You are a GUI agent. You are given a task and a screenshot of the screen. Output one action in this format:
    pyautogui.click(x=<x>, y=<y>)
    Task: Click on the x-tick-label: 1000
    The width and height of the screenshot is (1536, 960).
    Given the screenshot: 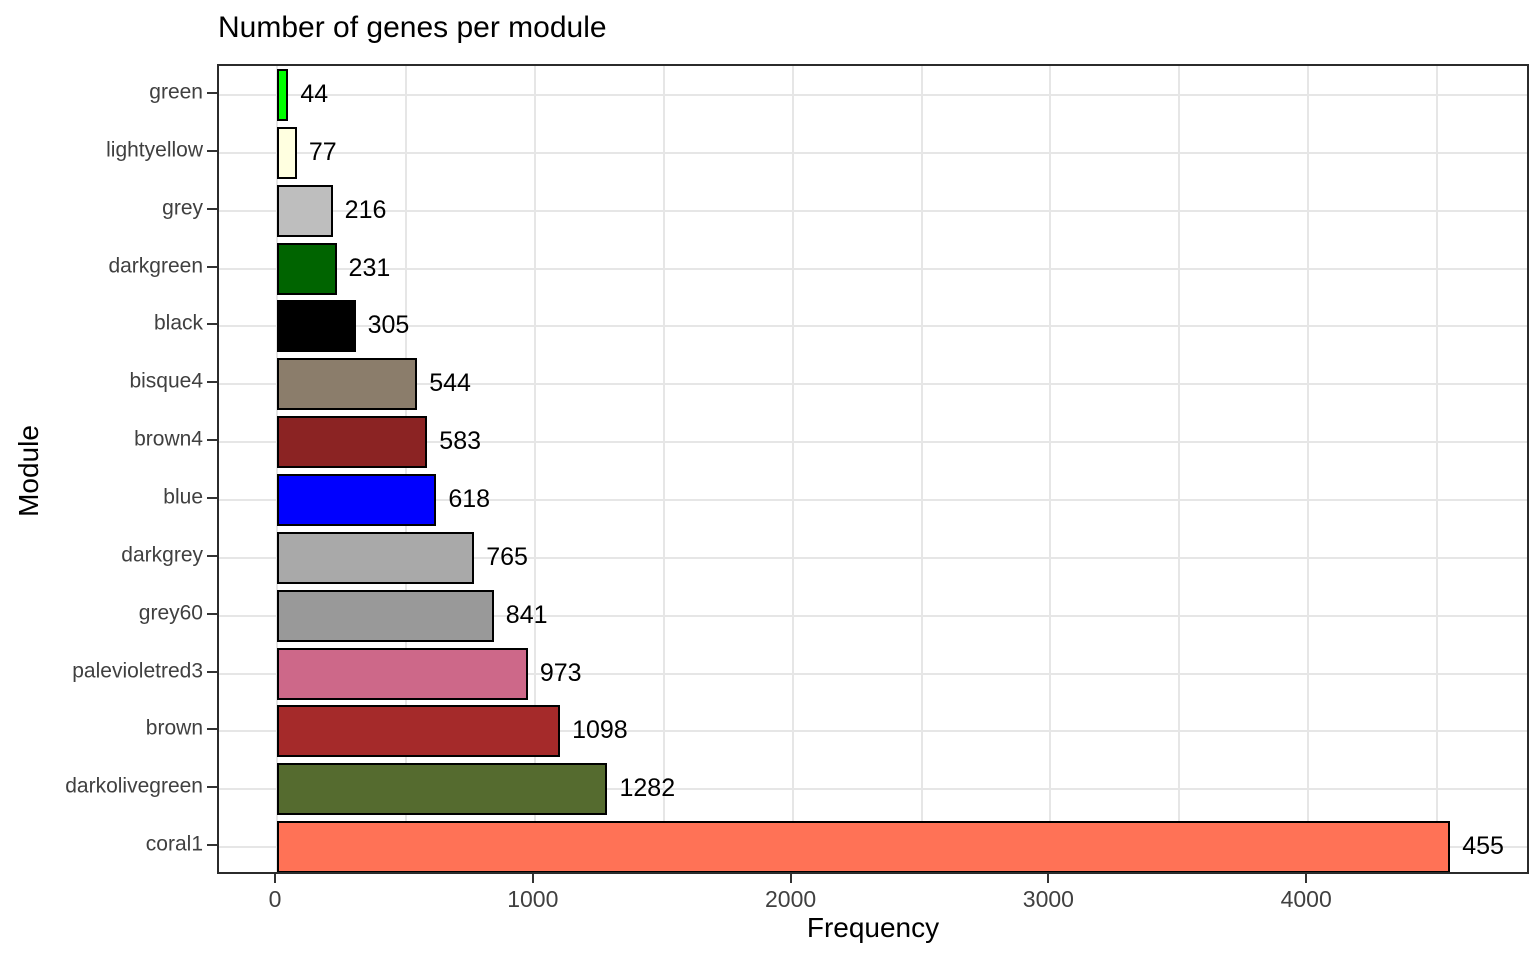 What is the action you would take?
    pyautogui.click(x=533, y=899)
    